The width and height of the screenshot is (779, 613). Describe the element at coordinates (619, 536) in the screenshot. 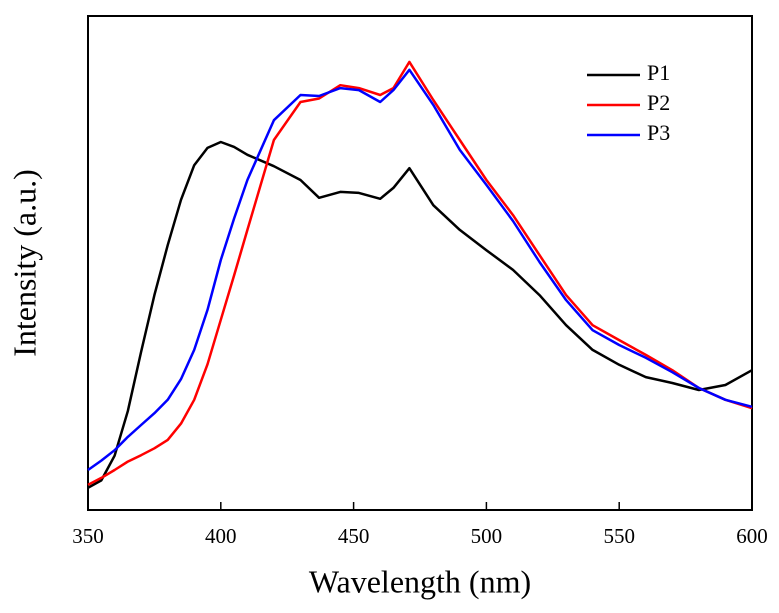

I see `x-tick-label: 550` at that location.